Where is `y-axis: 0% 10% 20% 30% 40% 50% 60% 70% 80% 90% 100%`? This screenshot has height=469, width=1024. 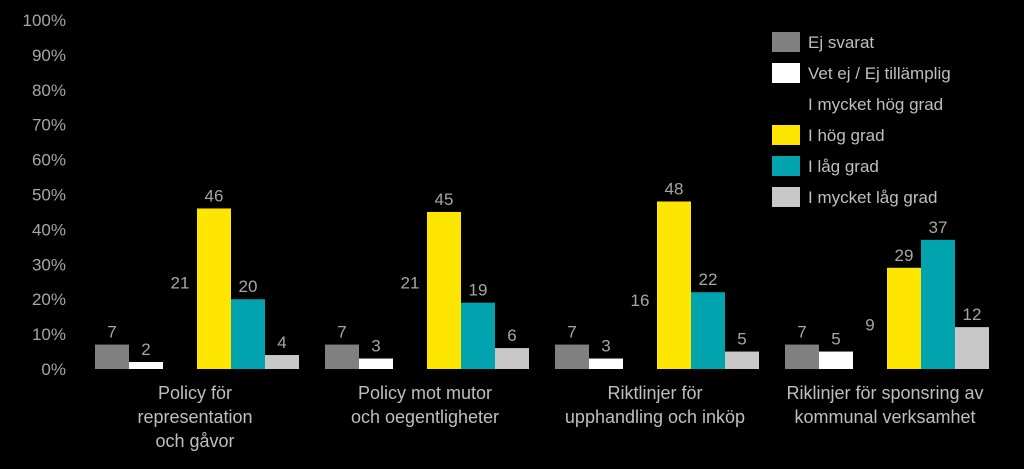
y-axis: 0% 10% 20% 30% 40% 50% 60% 70% 80% 90% 100% is located at coordinates (44, 195).